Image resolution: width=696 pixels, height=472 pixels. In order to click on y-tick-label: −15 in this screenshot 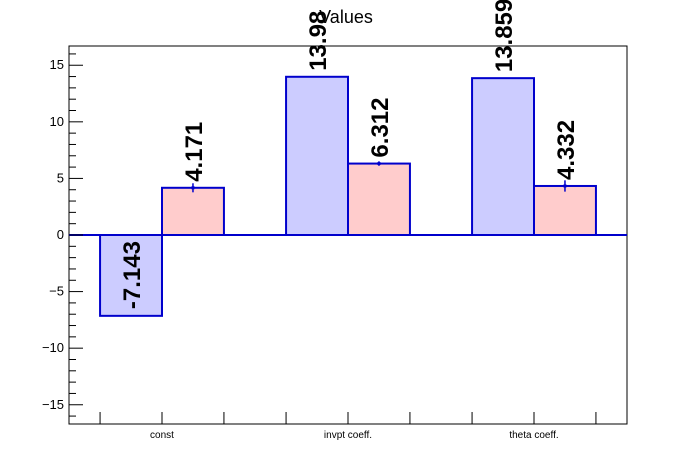, I will do `click(53, 404)`.